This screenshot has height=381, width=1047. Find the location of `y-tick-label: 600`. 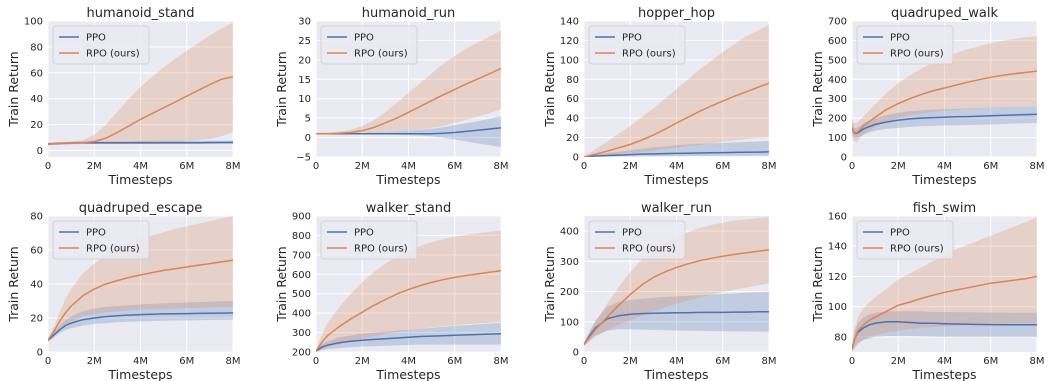

y-tick-label: 600 is located at coordinates (837, 41).